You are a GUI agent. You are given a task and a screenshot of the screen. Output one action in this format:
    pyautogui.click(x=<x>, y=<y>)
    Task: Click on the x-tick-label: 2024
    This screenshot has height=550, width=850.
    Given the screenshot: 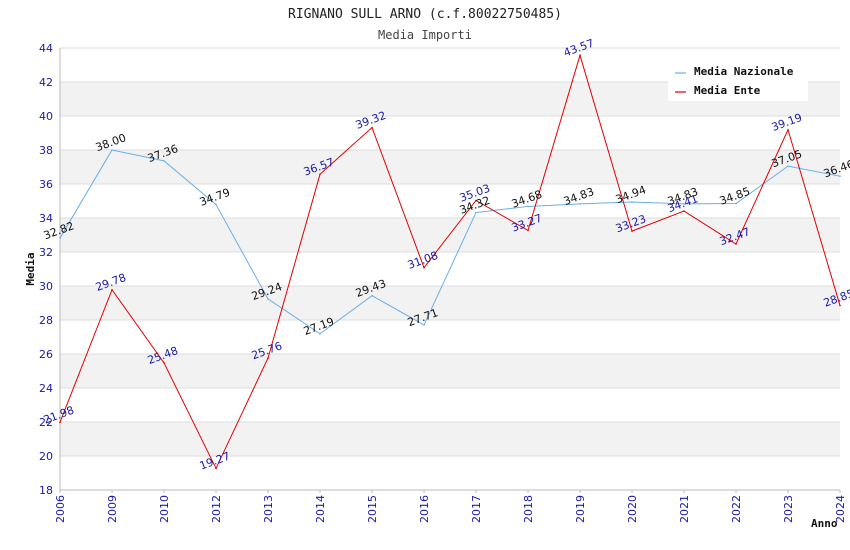 What is the action you would take?
    pyautogui.click(x=840, y=509)
    